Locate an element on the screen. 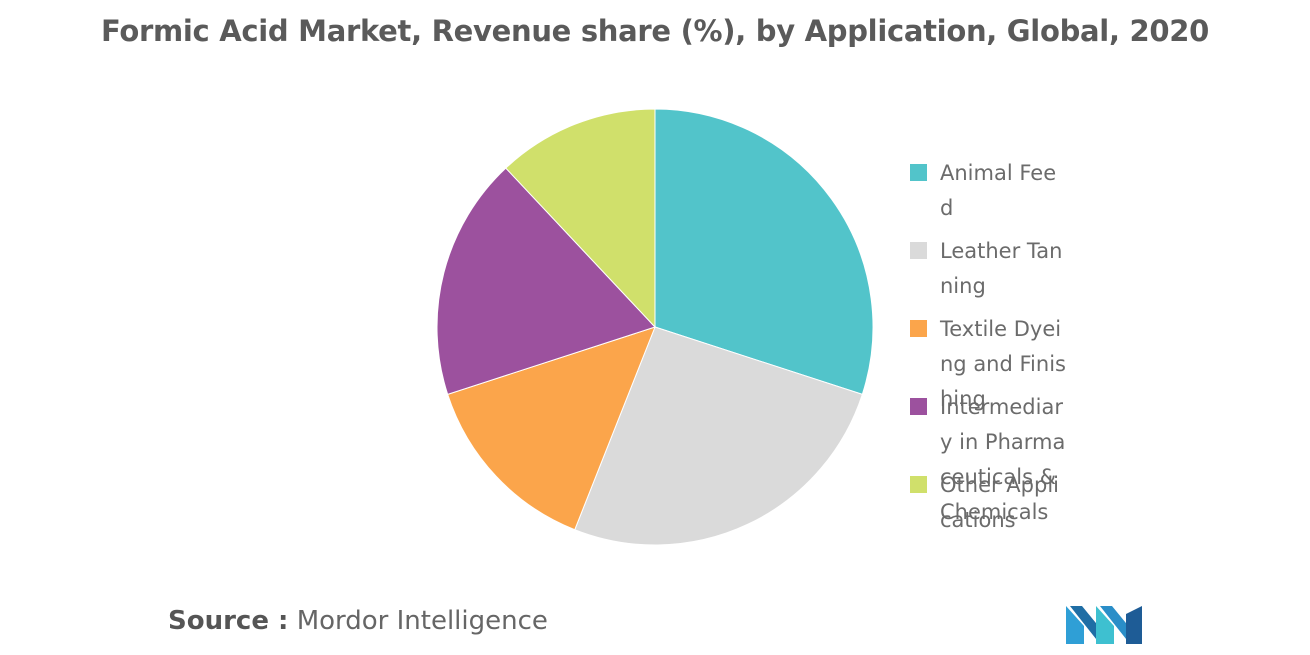  legend-label: Other Applications is located at coordinates (999, 502).